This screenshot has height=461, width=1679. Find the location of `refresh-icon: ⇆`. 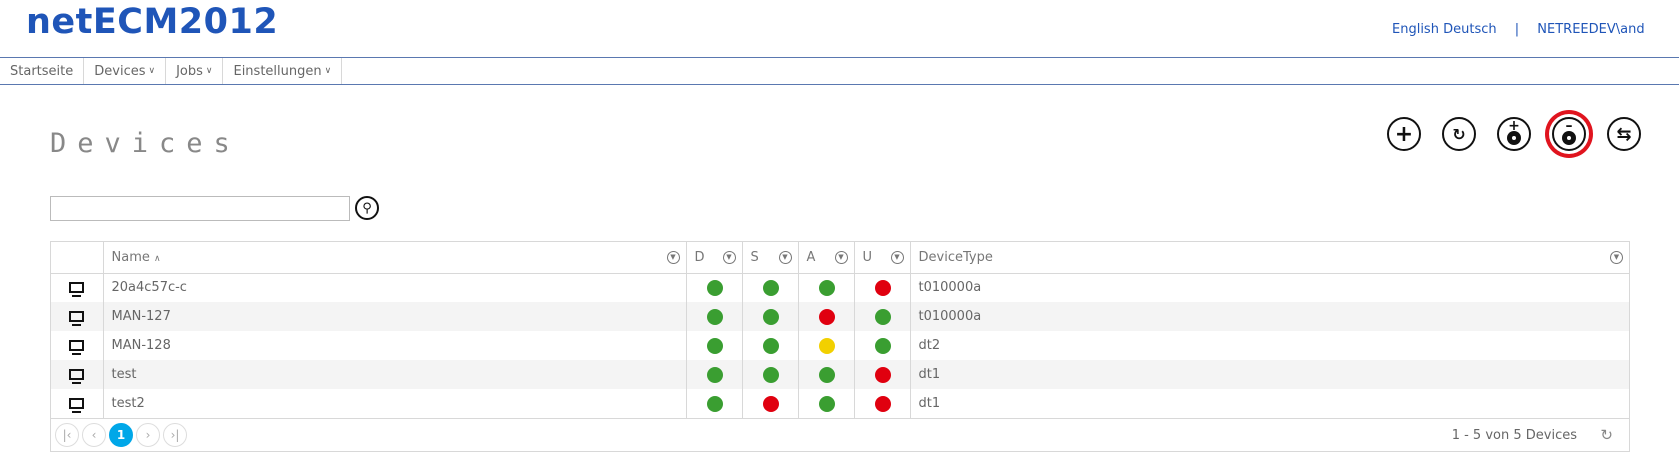

refresh-icon: ⇆ is located at coordinates (1624, 134).